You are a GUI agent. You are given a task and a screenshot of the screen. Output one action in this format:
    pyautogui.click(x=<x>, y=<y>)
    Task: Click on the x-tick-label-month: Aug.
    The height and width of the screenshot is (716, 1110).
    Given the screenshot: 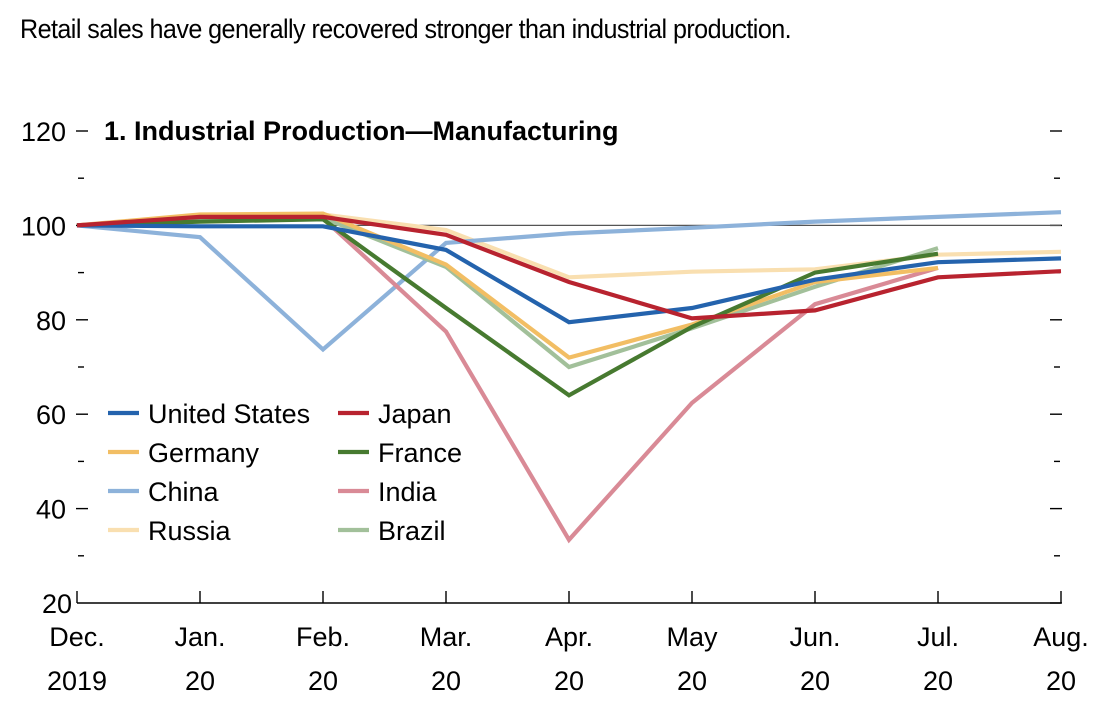 What is the action you would take?
    pyautogui.click(x=1061, y=637)
    